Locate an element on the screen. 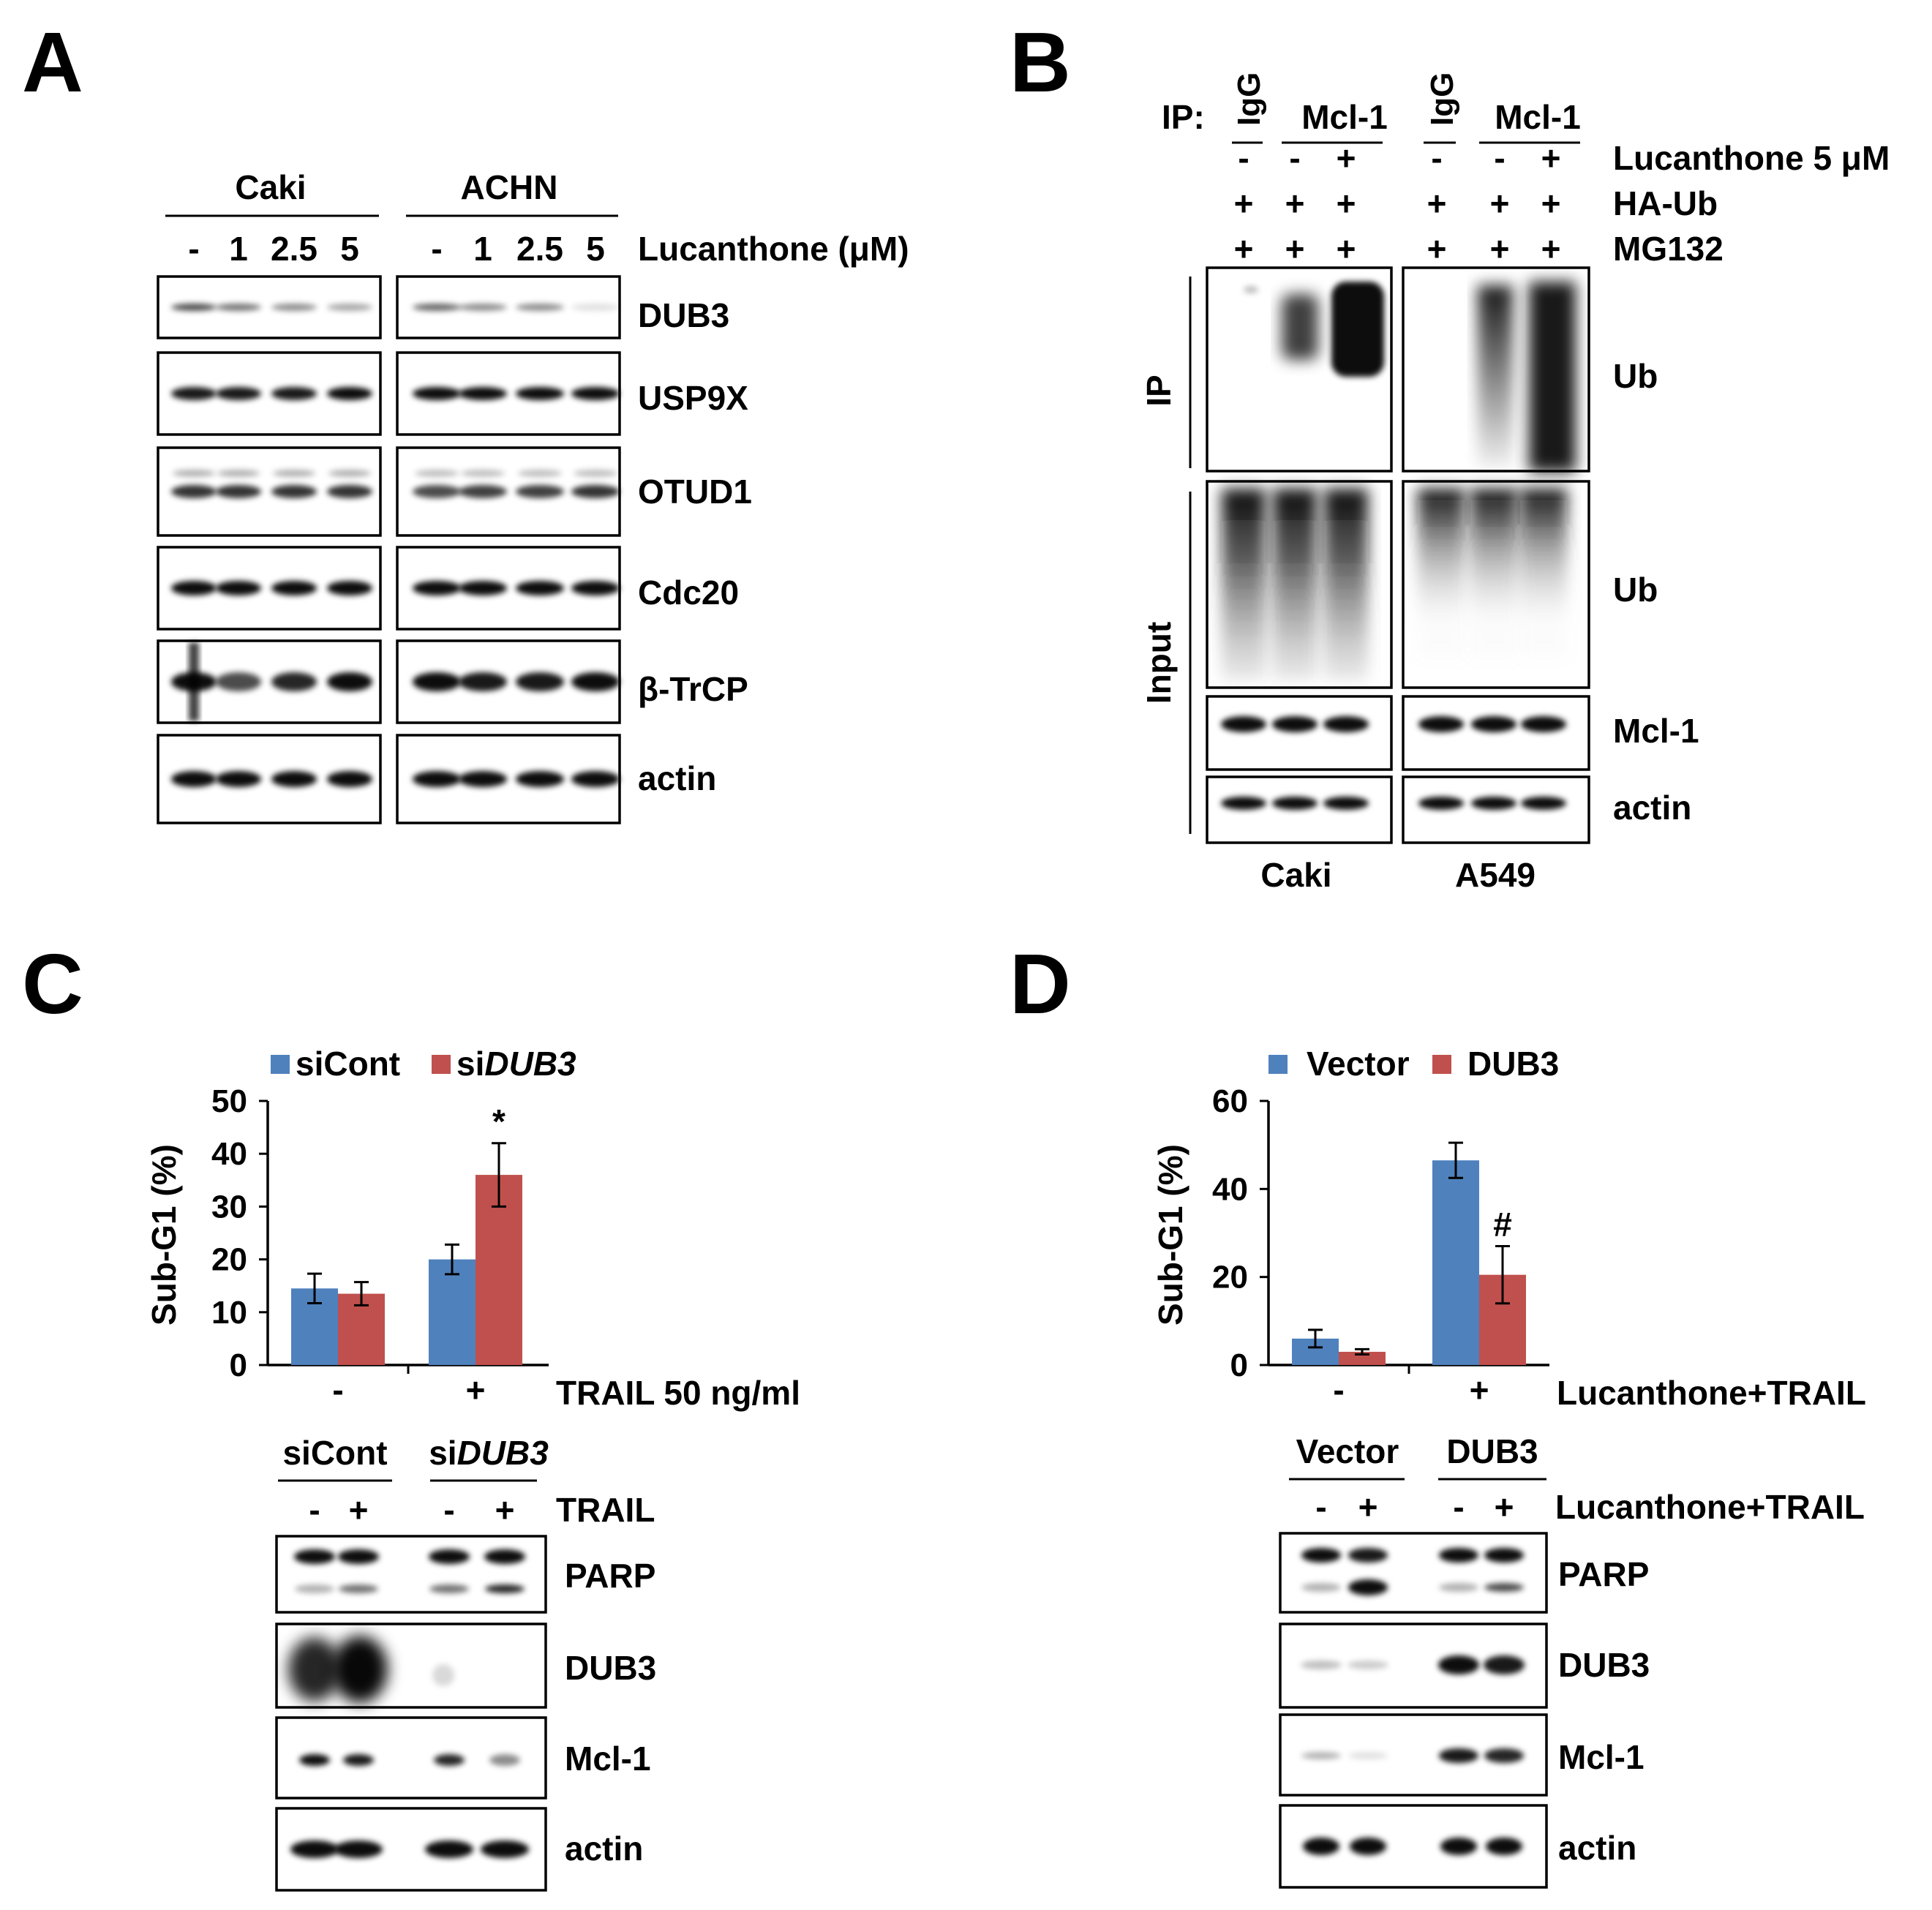  y-tick-label: 20 is located at coordinates (229, 1260).